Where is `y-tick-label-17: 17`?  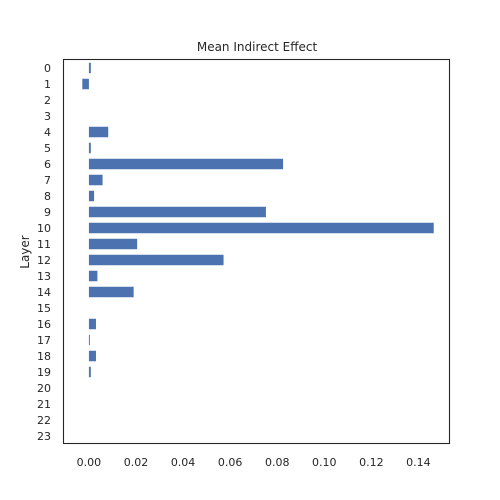 y-tick-label-17: 17 is located at coordinates (44, 340).